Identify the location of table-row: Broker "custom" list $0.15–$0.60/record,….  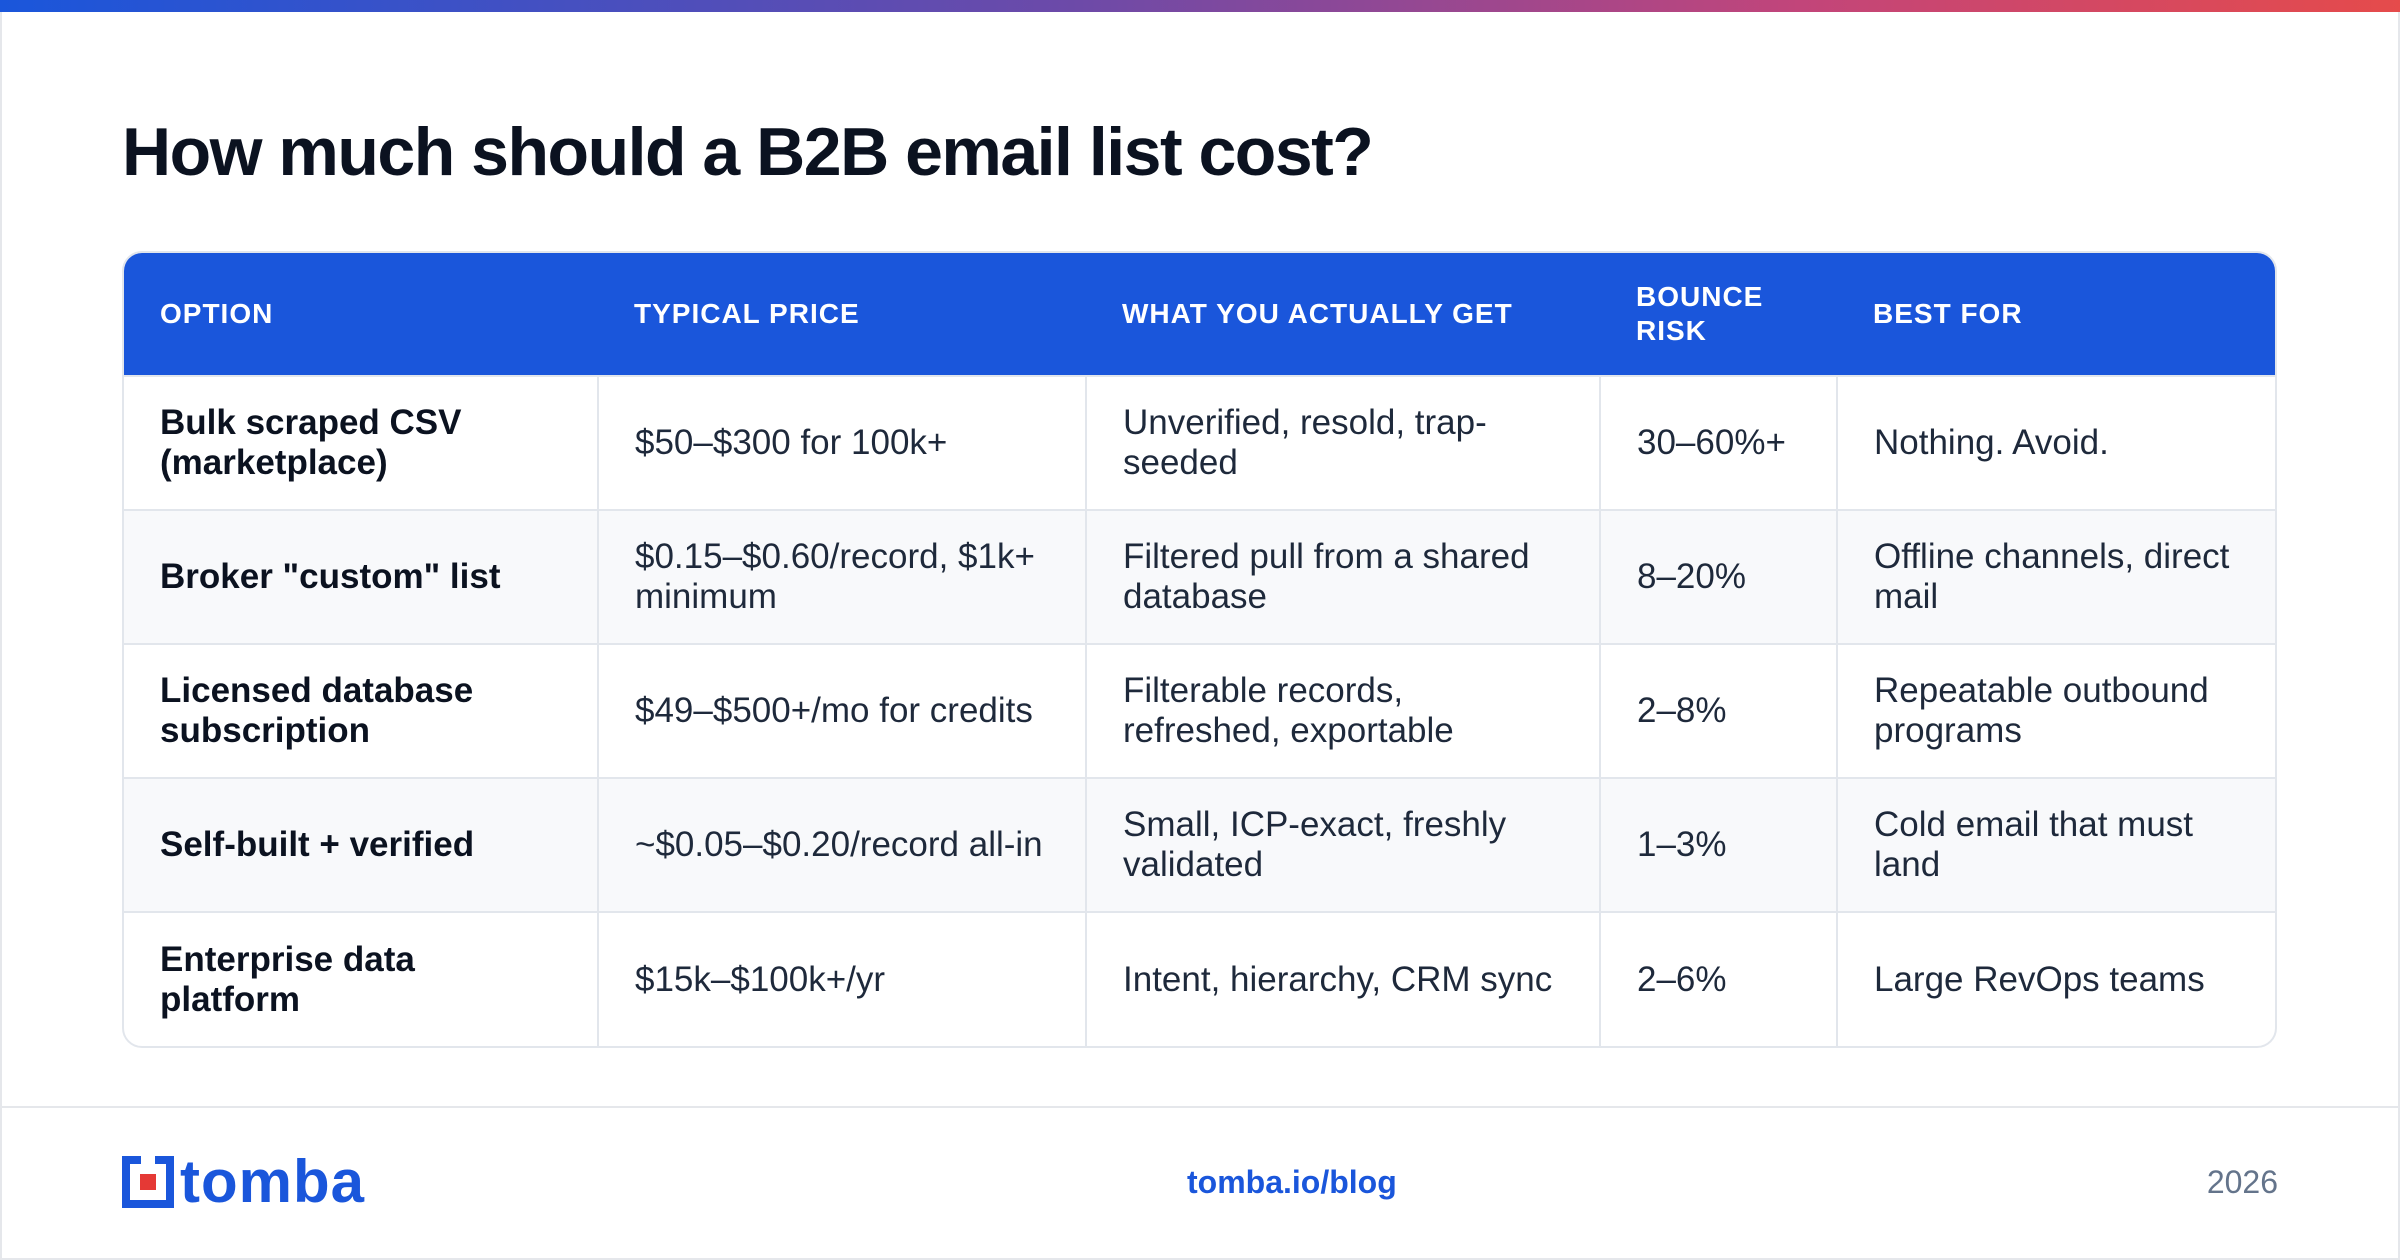
(1199, 576).